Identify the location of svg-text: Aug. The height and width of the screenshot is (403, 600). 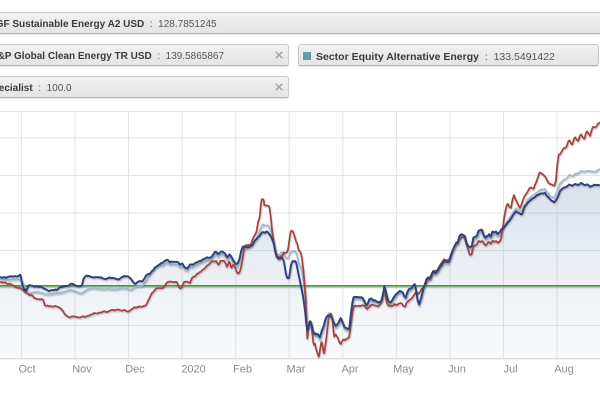
(564, 370).